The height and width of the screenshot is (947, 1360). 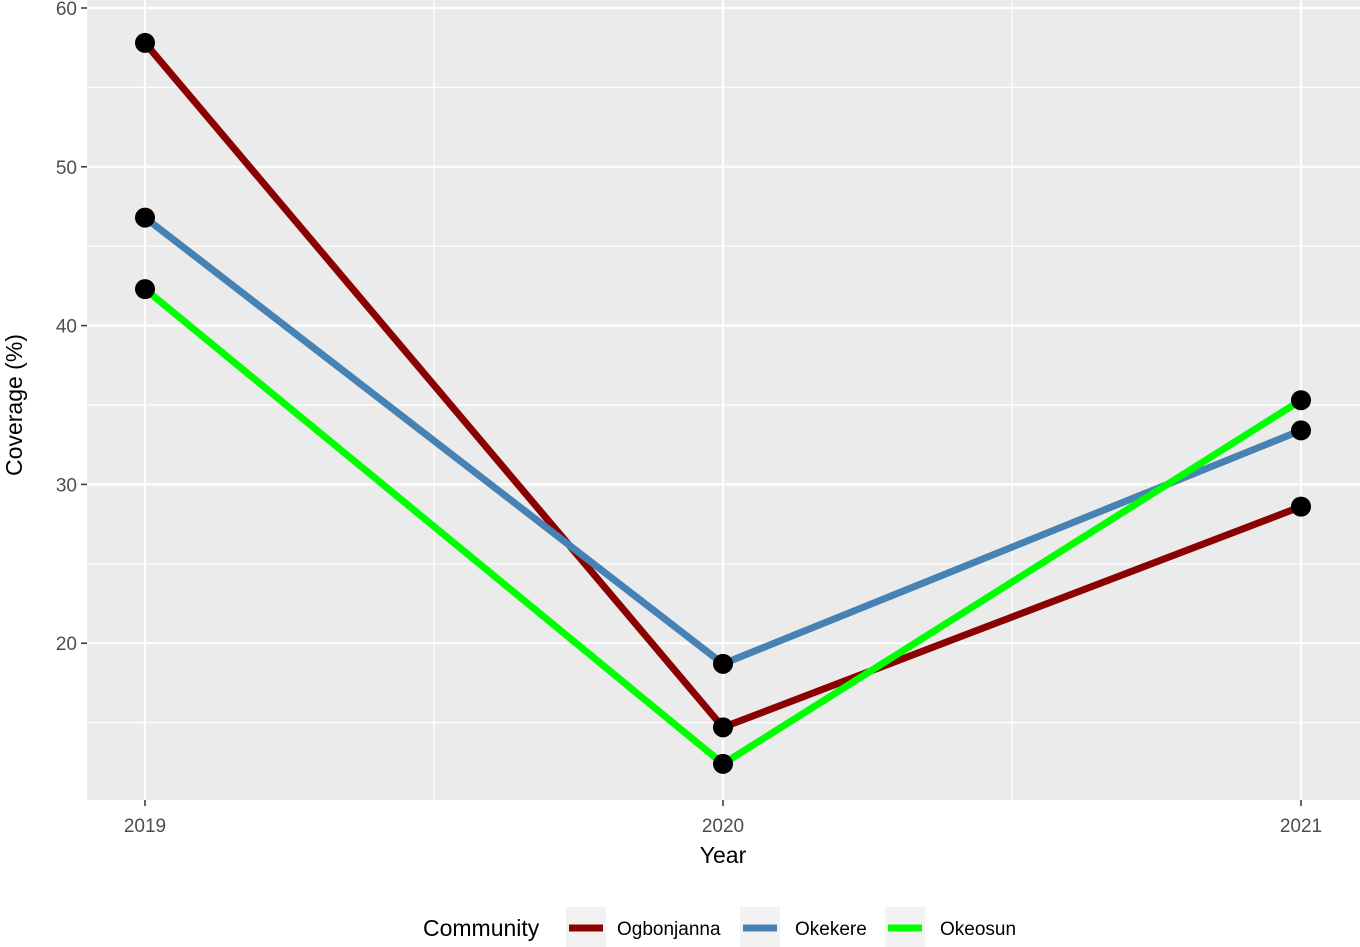 I want to click on x-axis: 2019 2020 2021, so click(x=723, y=818).